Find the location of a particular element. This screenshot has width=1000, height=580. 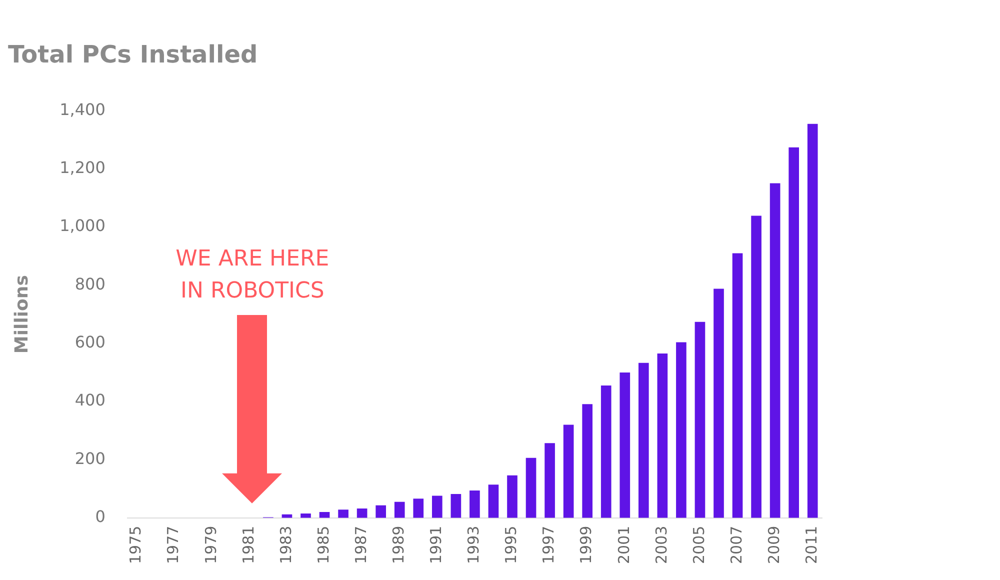

x-tick-label: 1979 is located at coordinates (211, 545).